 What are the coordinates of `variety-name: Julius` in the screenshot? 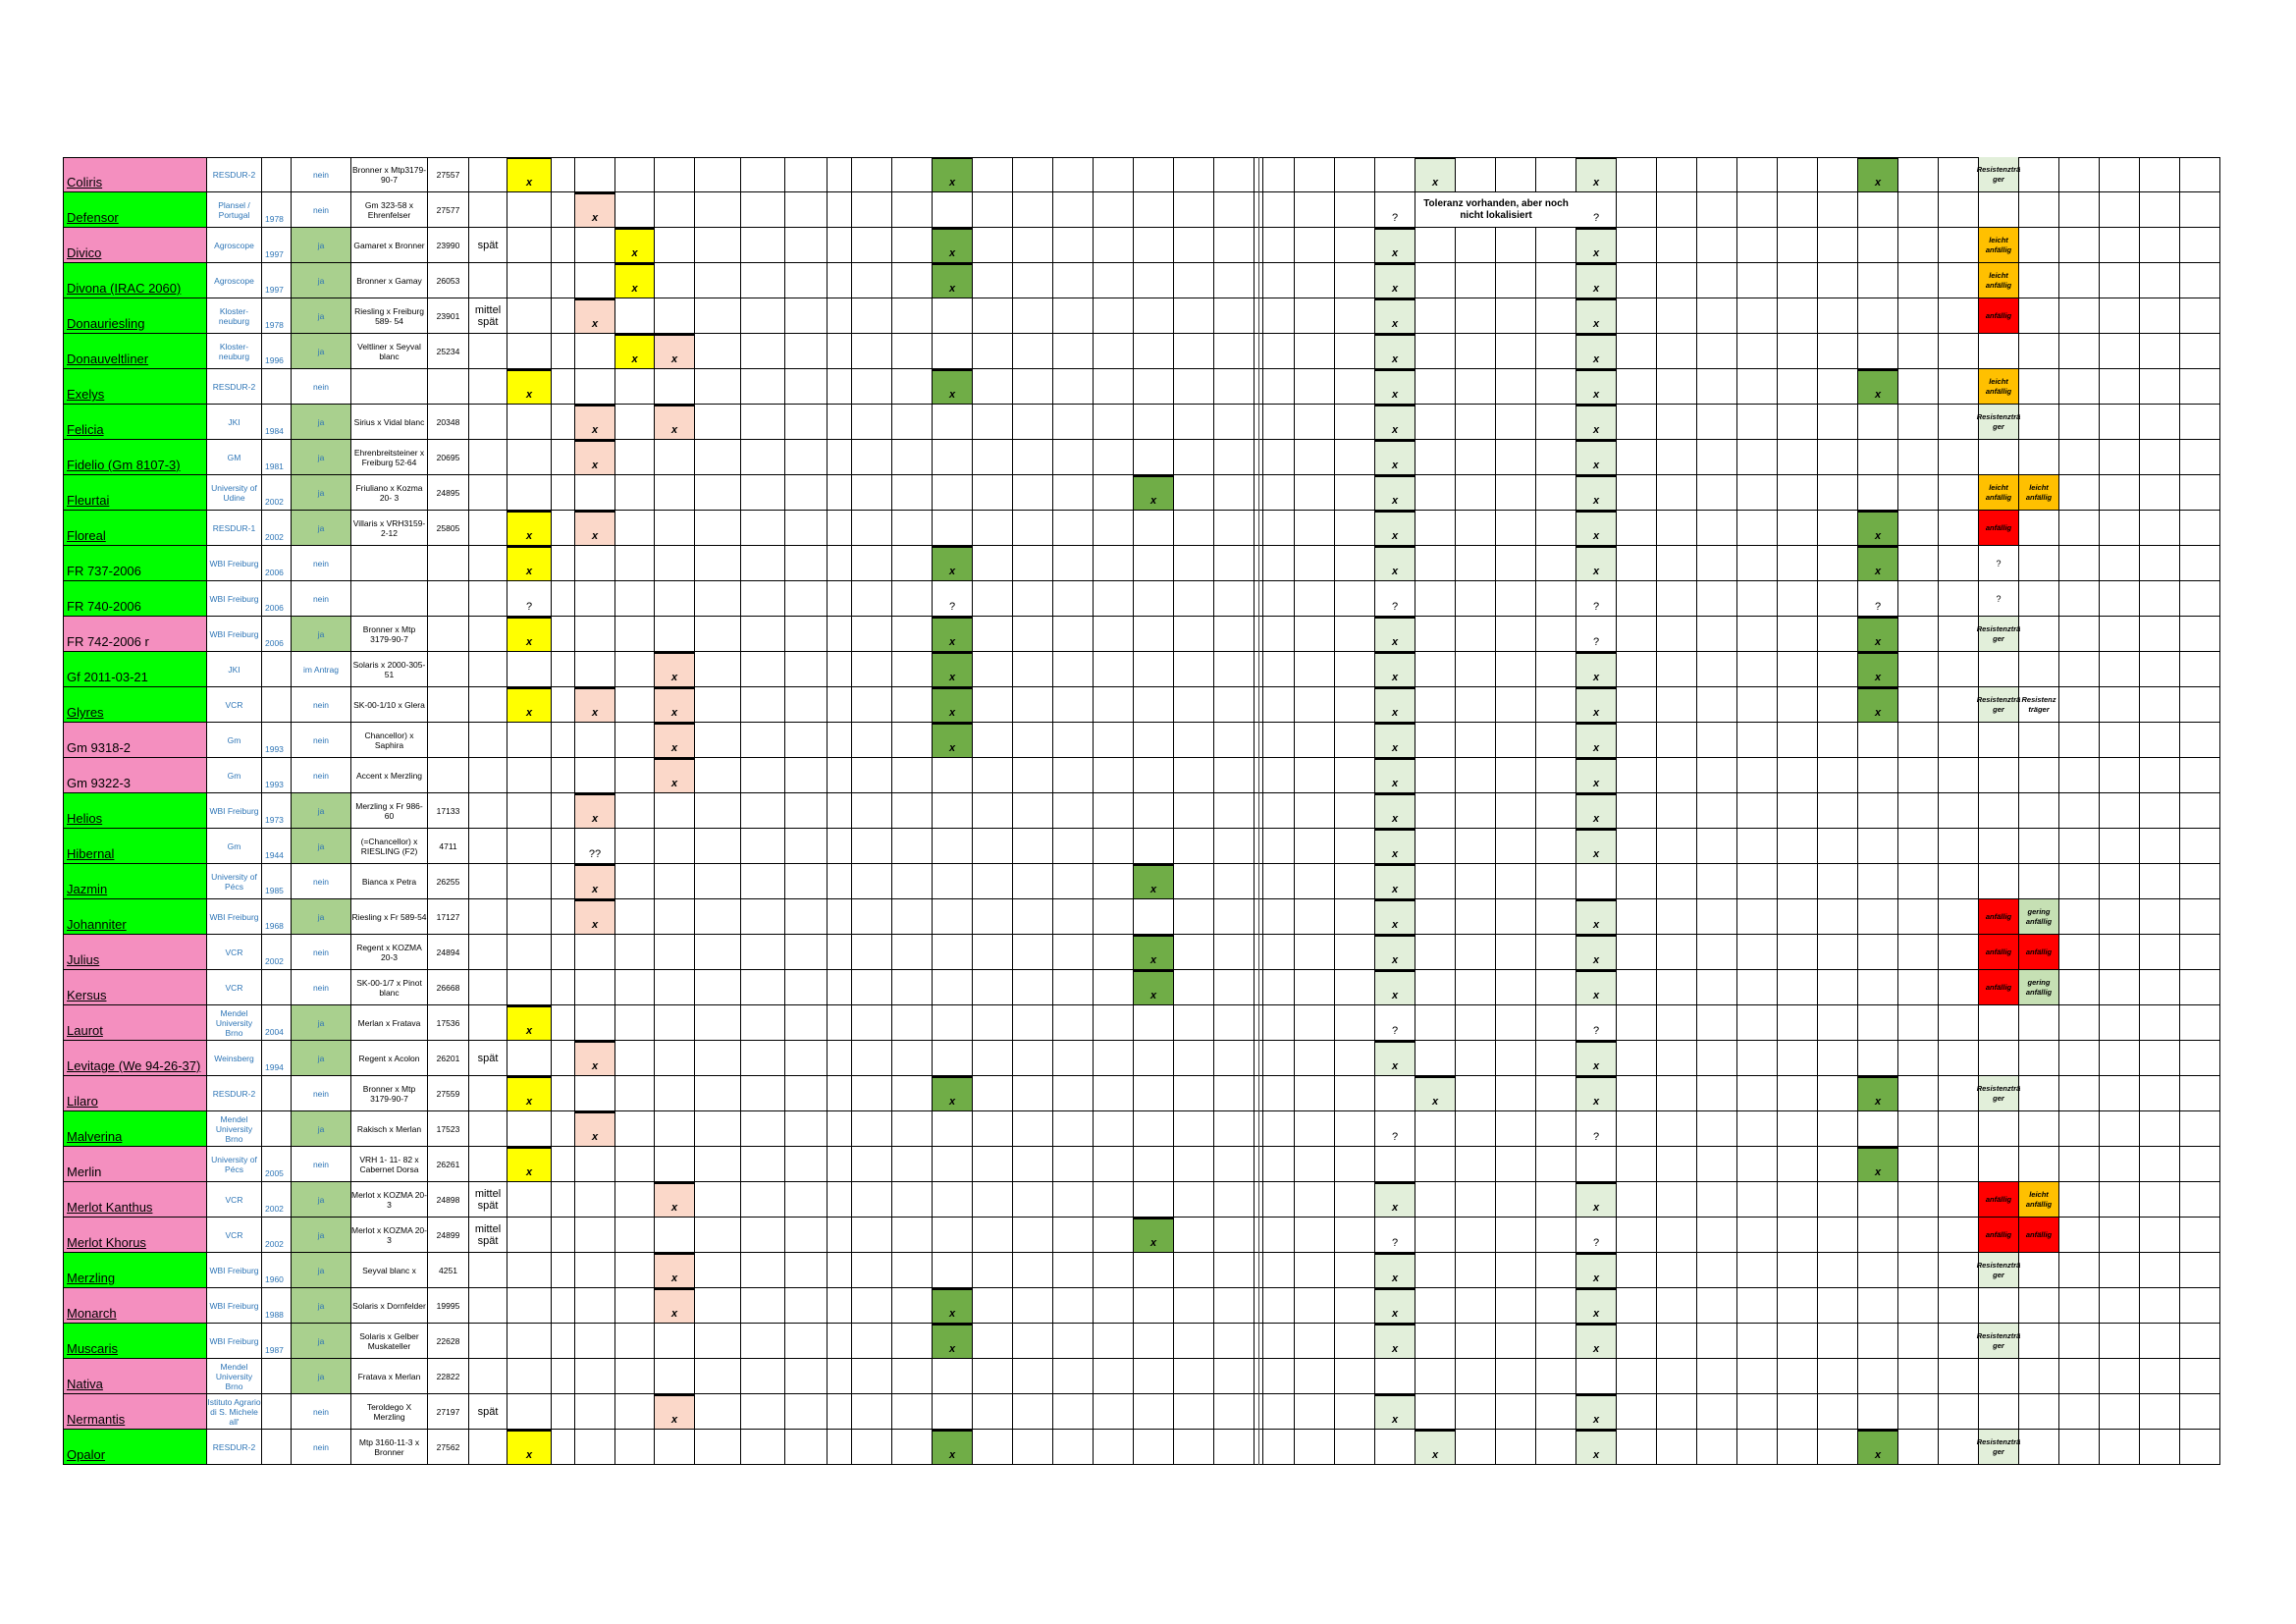 It's located at (135, 952).